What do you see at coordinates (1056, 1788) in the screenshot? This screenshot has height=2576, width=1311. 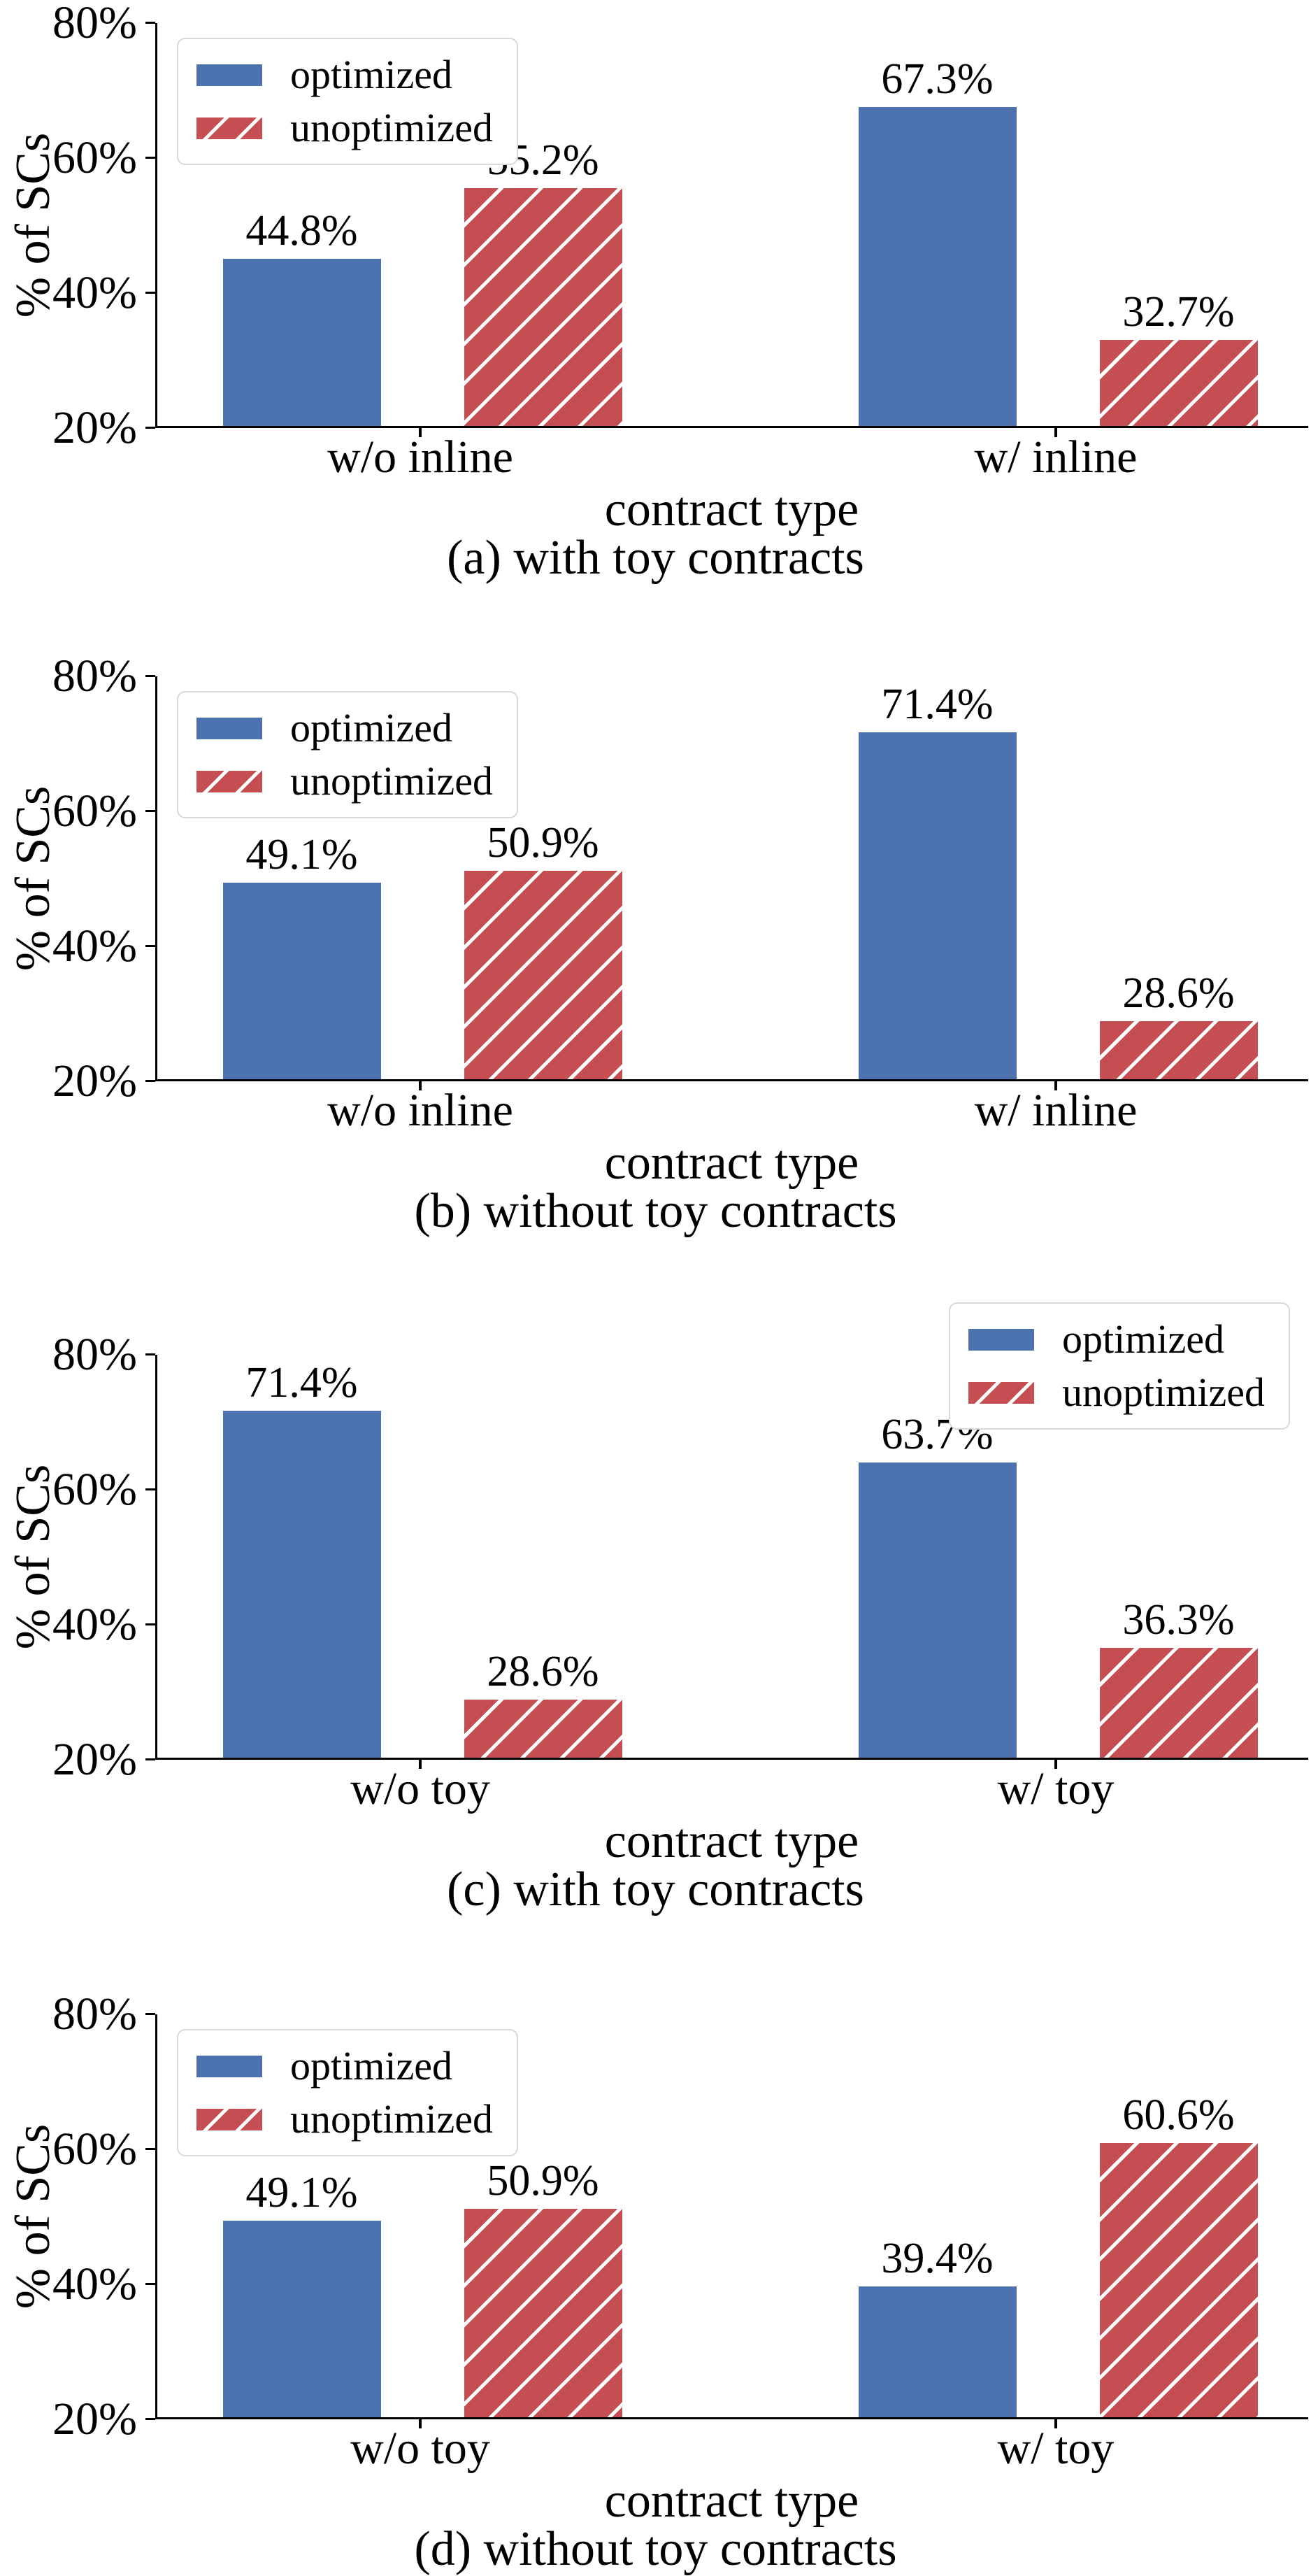 I see `x-tick-label: w/ toy` at bounding box center [1056, 1788].